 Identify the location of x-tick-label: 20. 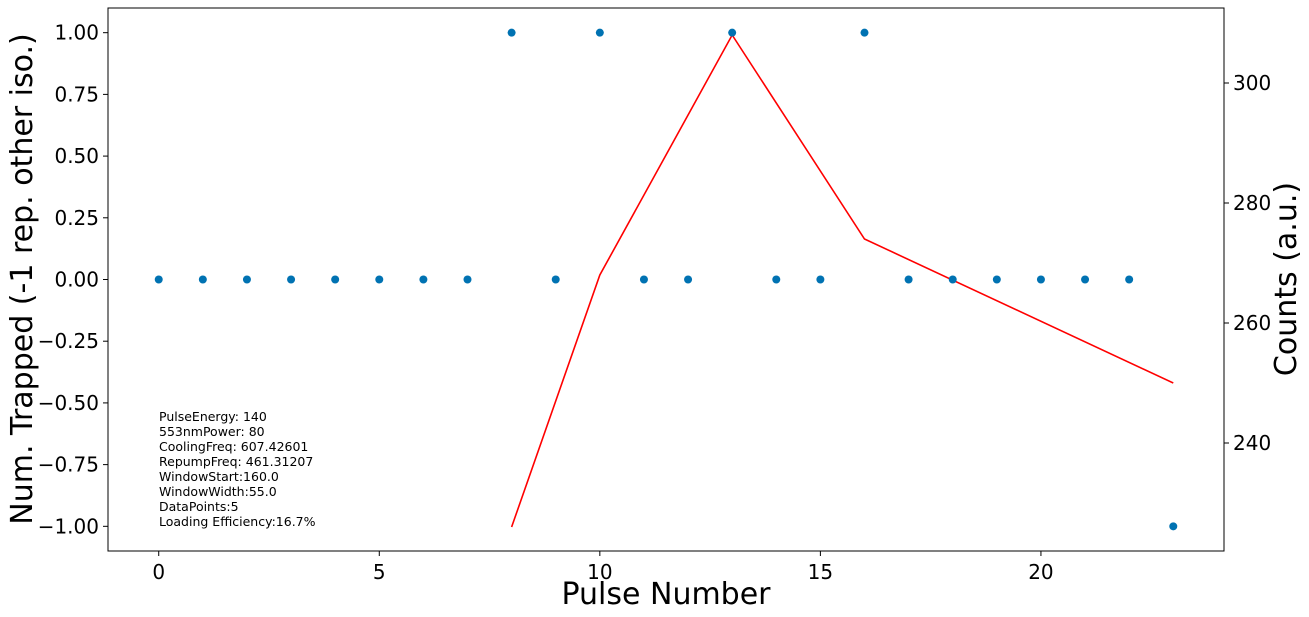
(1040, 572).